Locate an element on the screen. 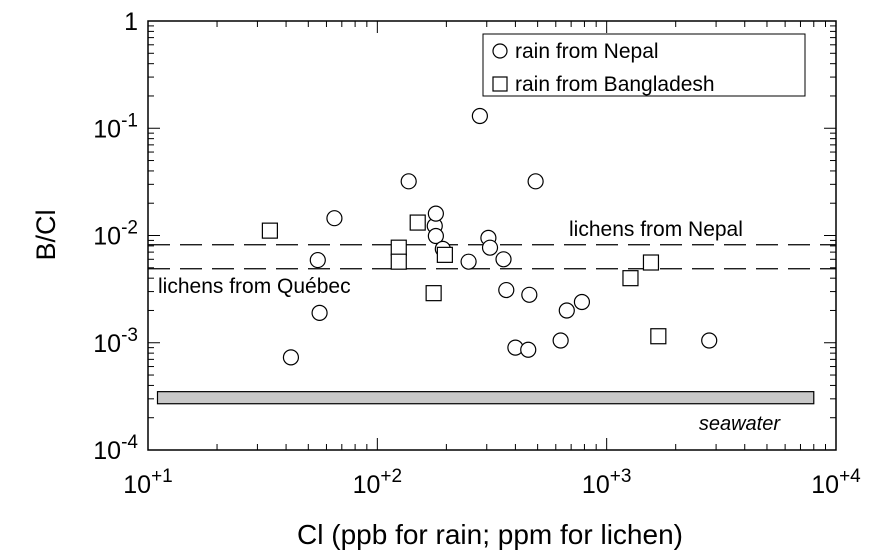 This screenshot has height=555, width=873. x-axis-label: Cl (ppb for rain; ppm for lichen) is located at coordinates (490, 534).